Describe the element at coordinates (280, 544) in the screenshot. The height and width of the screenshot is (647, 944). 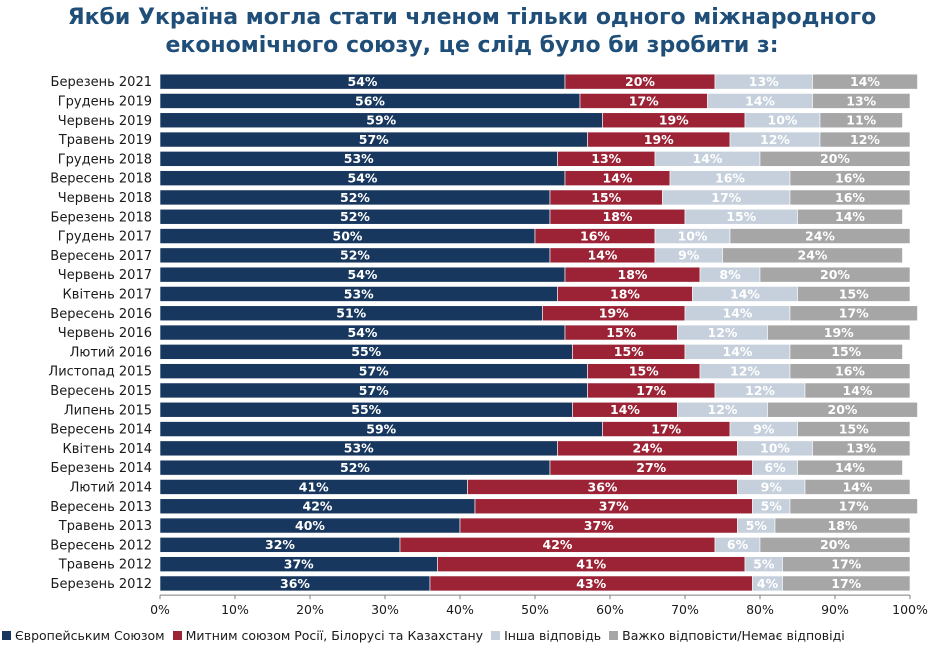
I see `data-label: 32%` at that location.